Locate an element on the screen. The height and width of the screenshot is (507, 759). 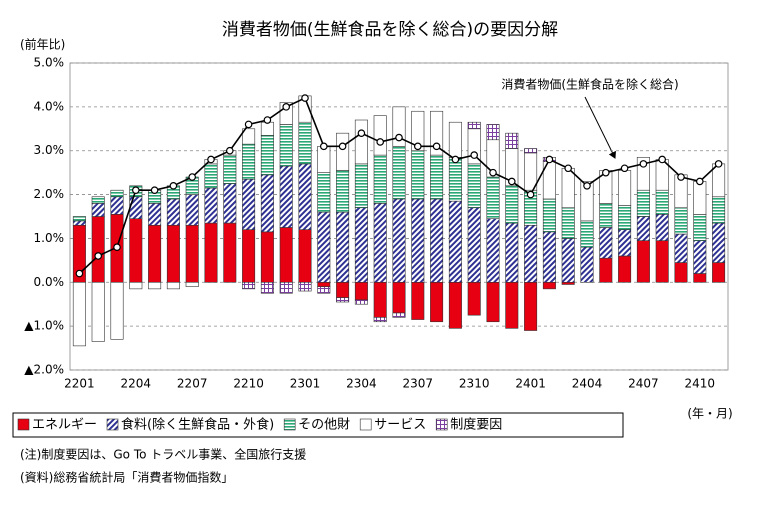
y-tick-label: 4.0% is located at coordinates (49, 106).